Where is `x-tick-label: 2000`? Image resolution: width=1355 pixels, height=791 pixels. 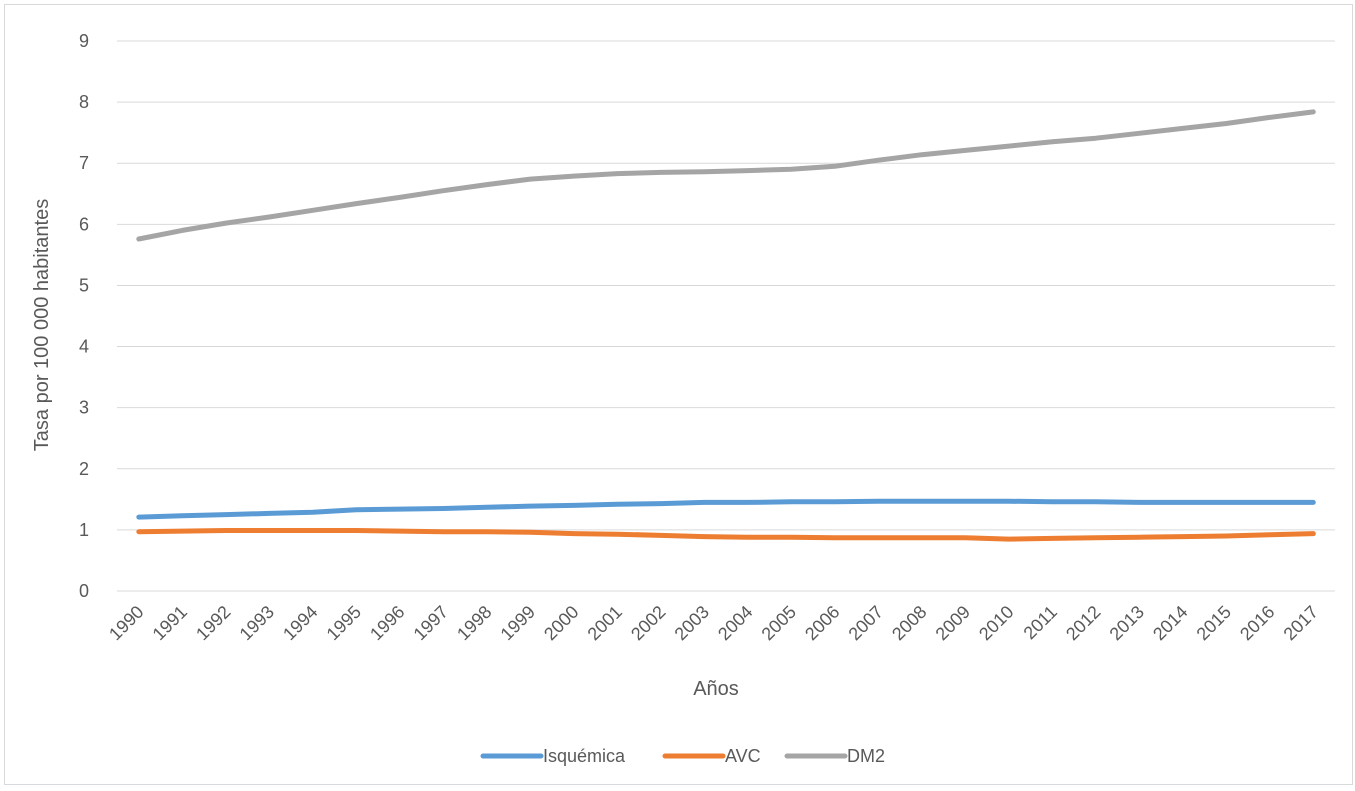 x-tick-label: 2000 is located at coordinates (561, 623).